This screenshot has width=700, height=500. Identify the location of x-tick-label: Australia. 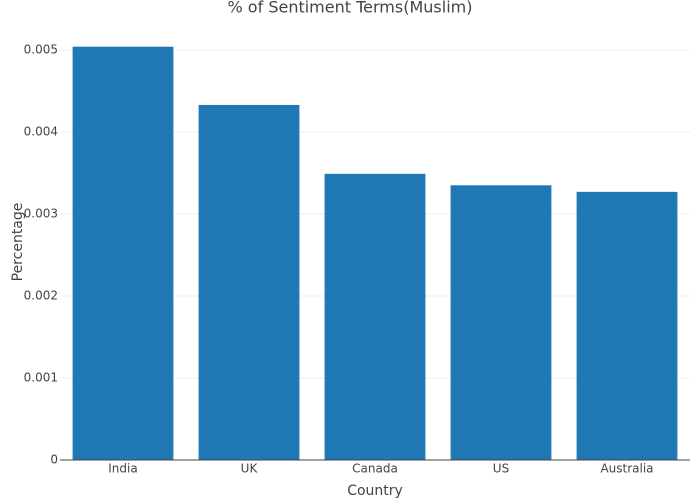
(626, 469).